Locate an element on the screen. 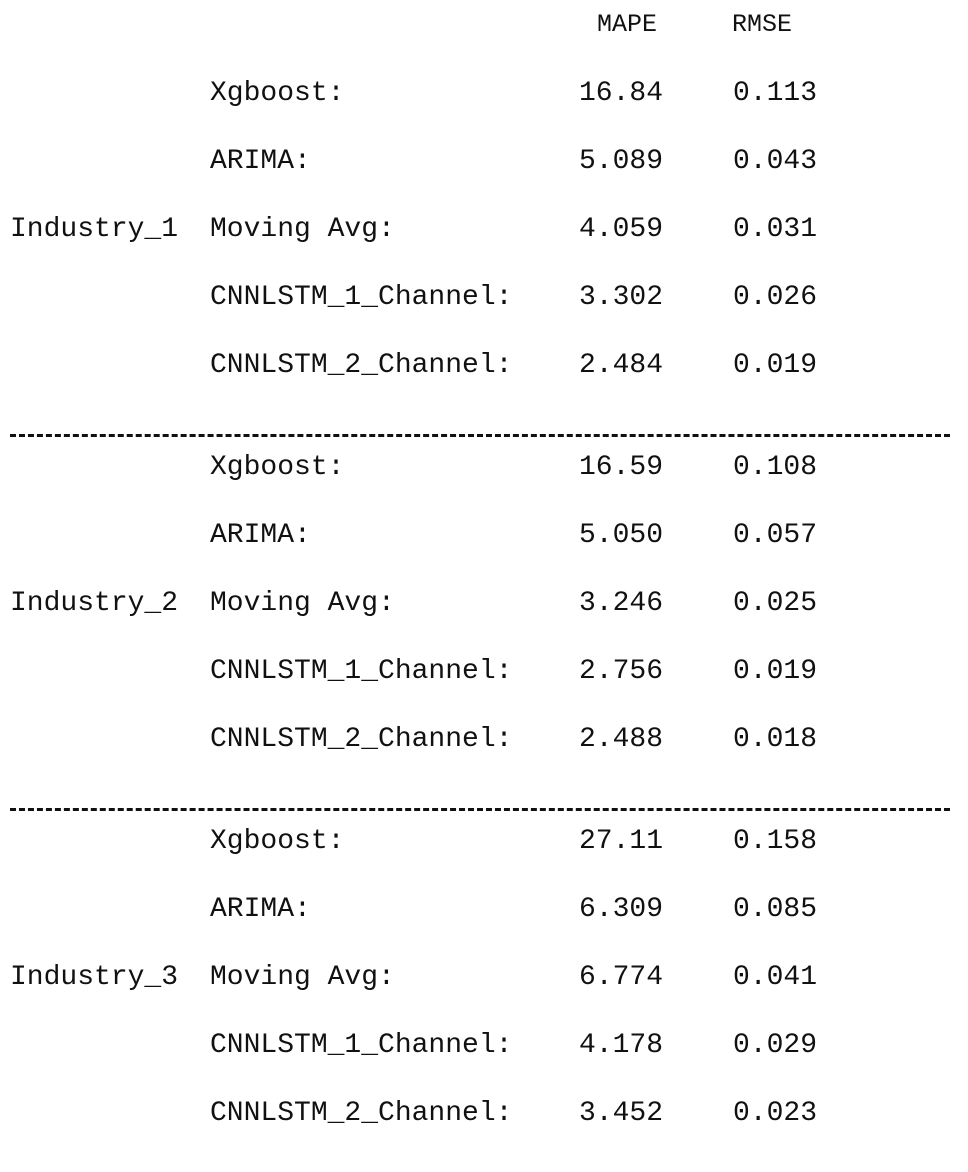 This screenshot has height=1172, width=968. table-row: Industry_2 Moving Avg: 3.246 0.025 is located at coordinates (484, 604).